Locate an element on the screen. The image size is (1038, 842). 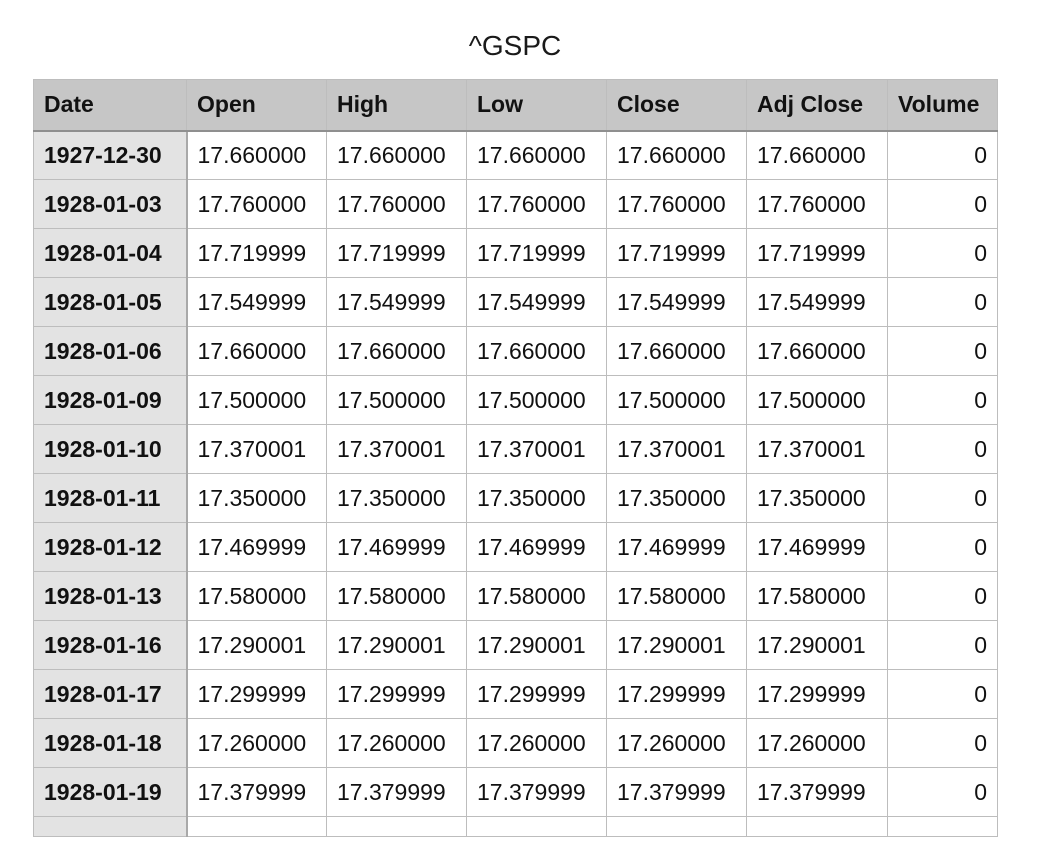
cell-open: 17.370001 is located at coordinates (256, 449).